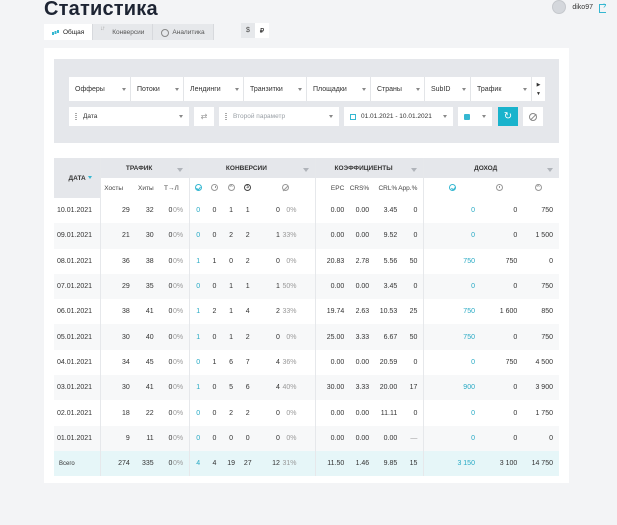 The image size is (617, 525). What do you see at coordinates (77, 178) in the screenshot?
I see `date-column-header: ДАТА` at bounding box center [77, 178].